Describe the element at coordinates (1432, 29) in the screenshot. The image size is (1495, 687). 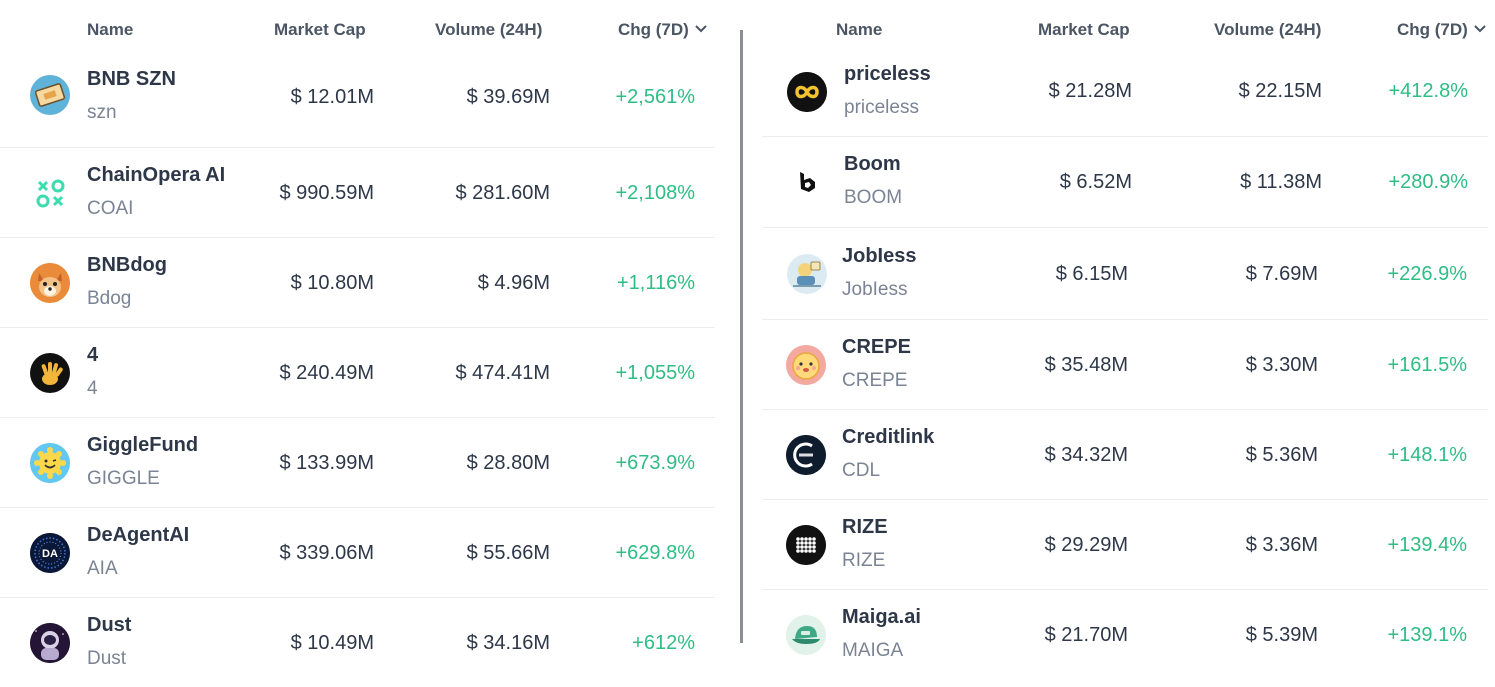
I see `column-header-change-label: Chg (7D)` at that location.